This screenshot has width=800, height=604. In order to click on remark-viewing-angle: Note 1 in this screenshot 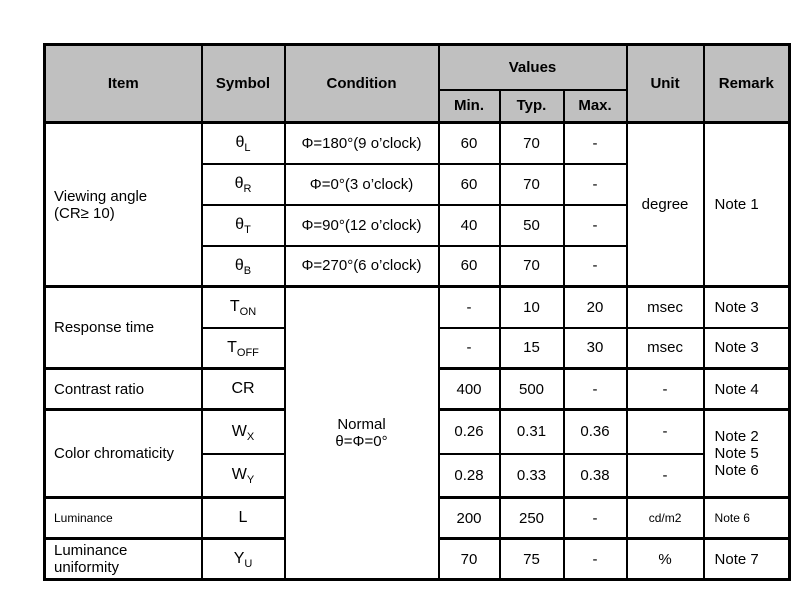, I will do `click(746, 204)`.